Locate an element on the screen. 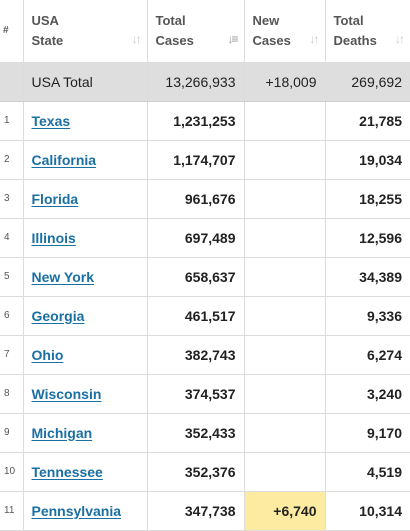 This screenshot has height=531, width=410. row-index-cell: 8 is located at coordinates (12, 394).